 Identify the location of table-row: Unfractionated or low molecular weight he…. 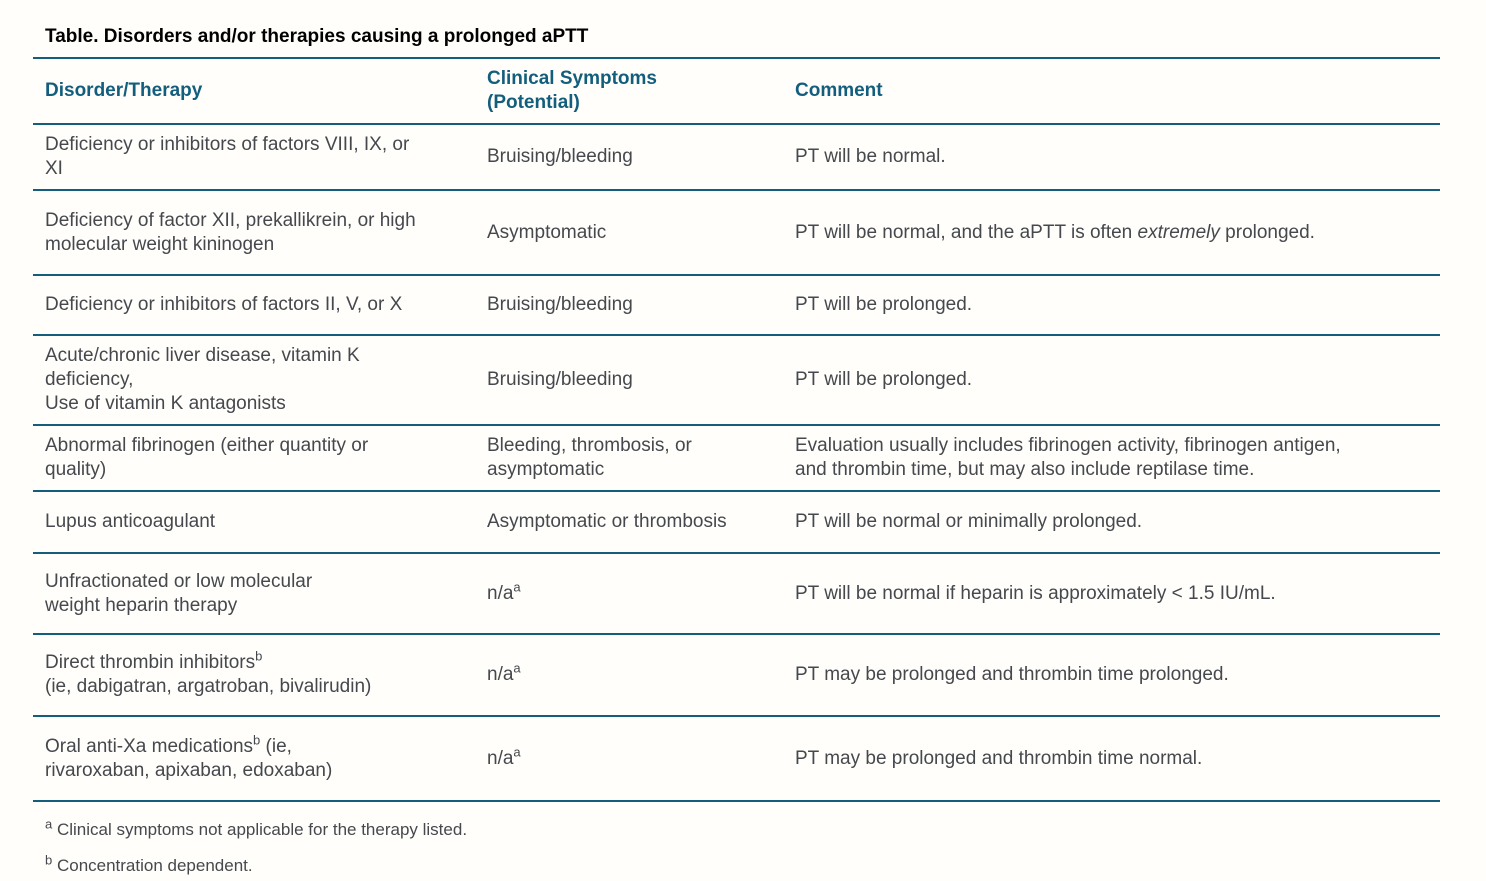
(736, 594).